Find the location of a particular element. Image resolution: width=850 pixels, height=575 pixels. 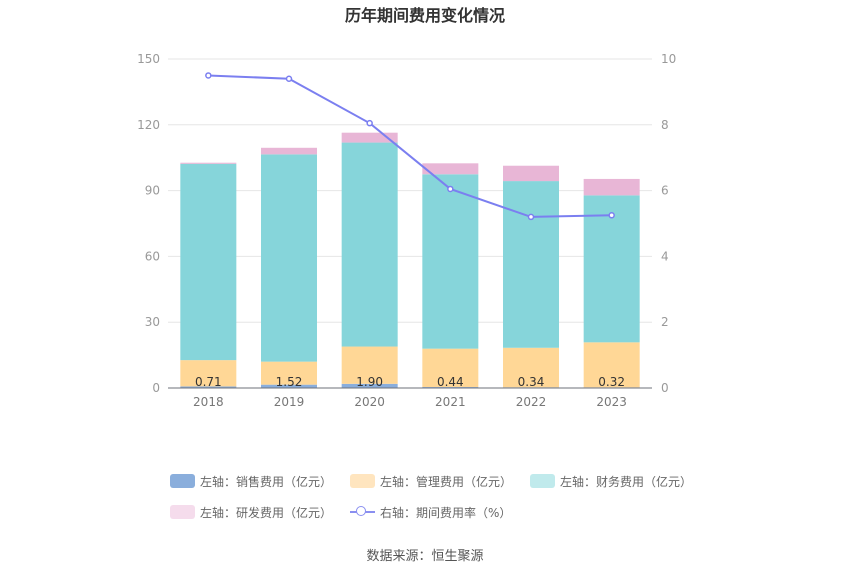

bar-rnd-2022 is located at coordinates (531, 173).